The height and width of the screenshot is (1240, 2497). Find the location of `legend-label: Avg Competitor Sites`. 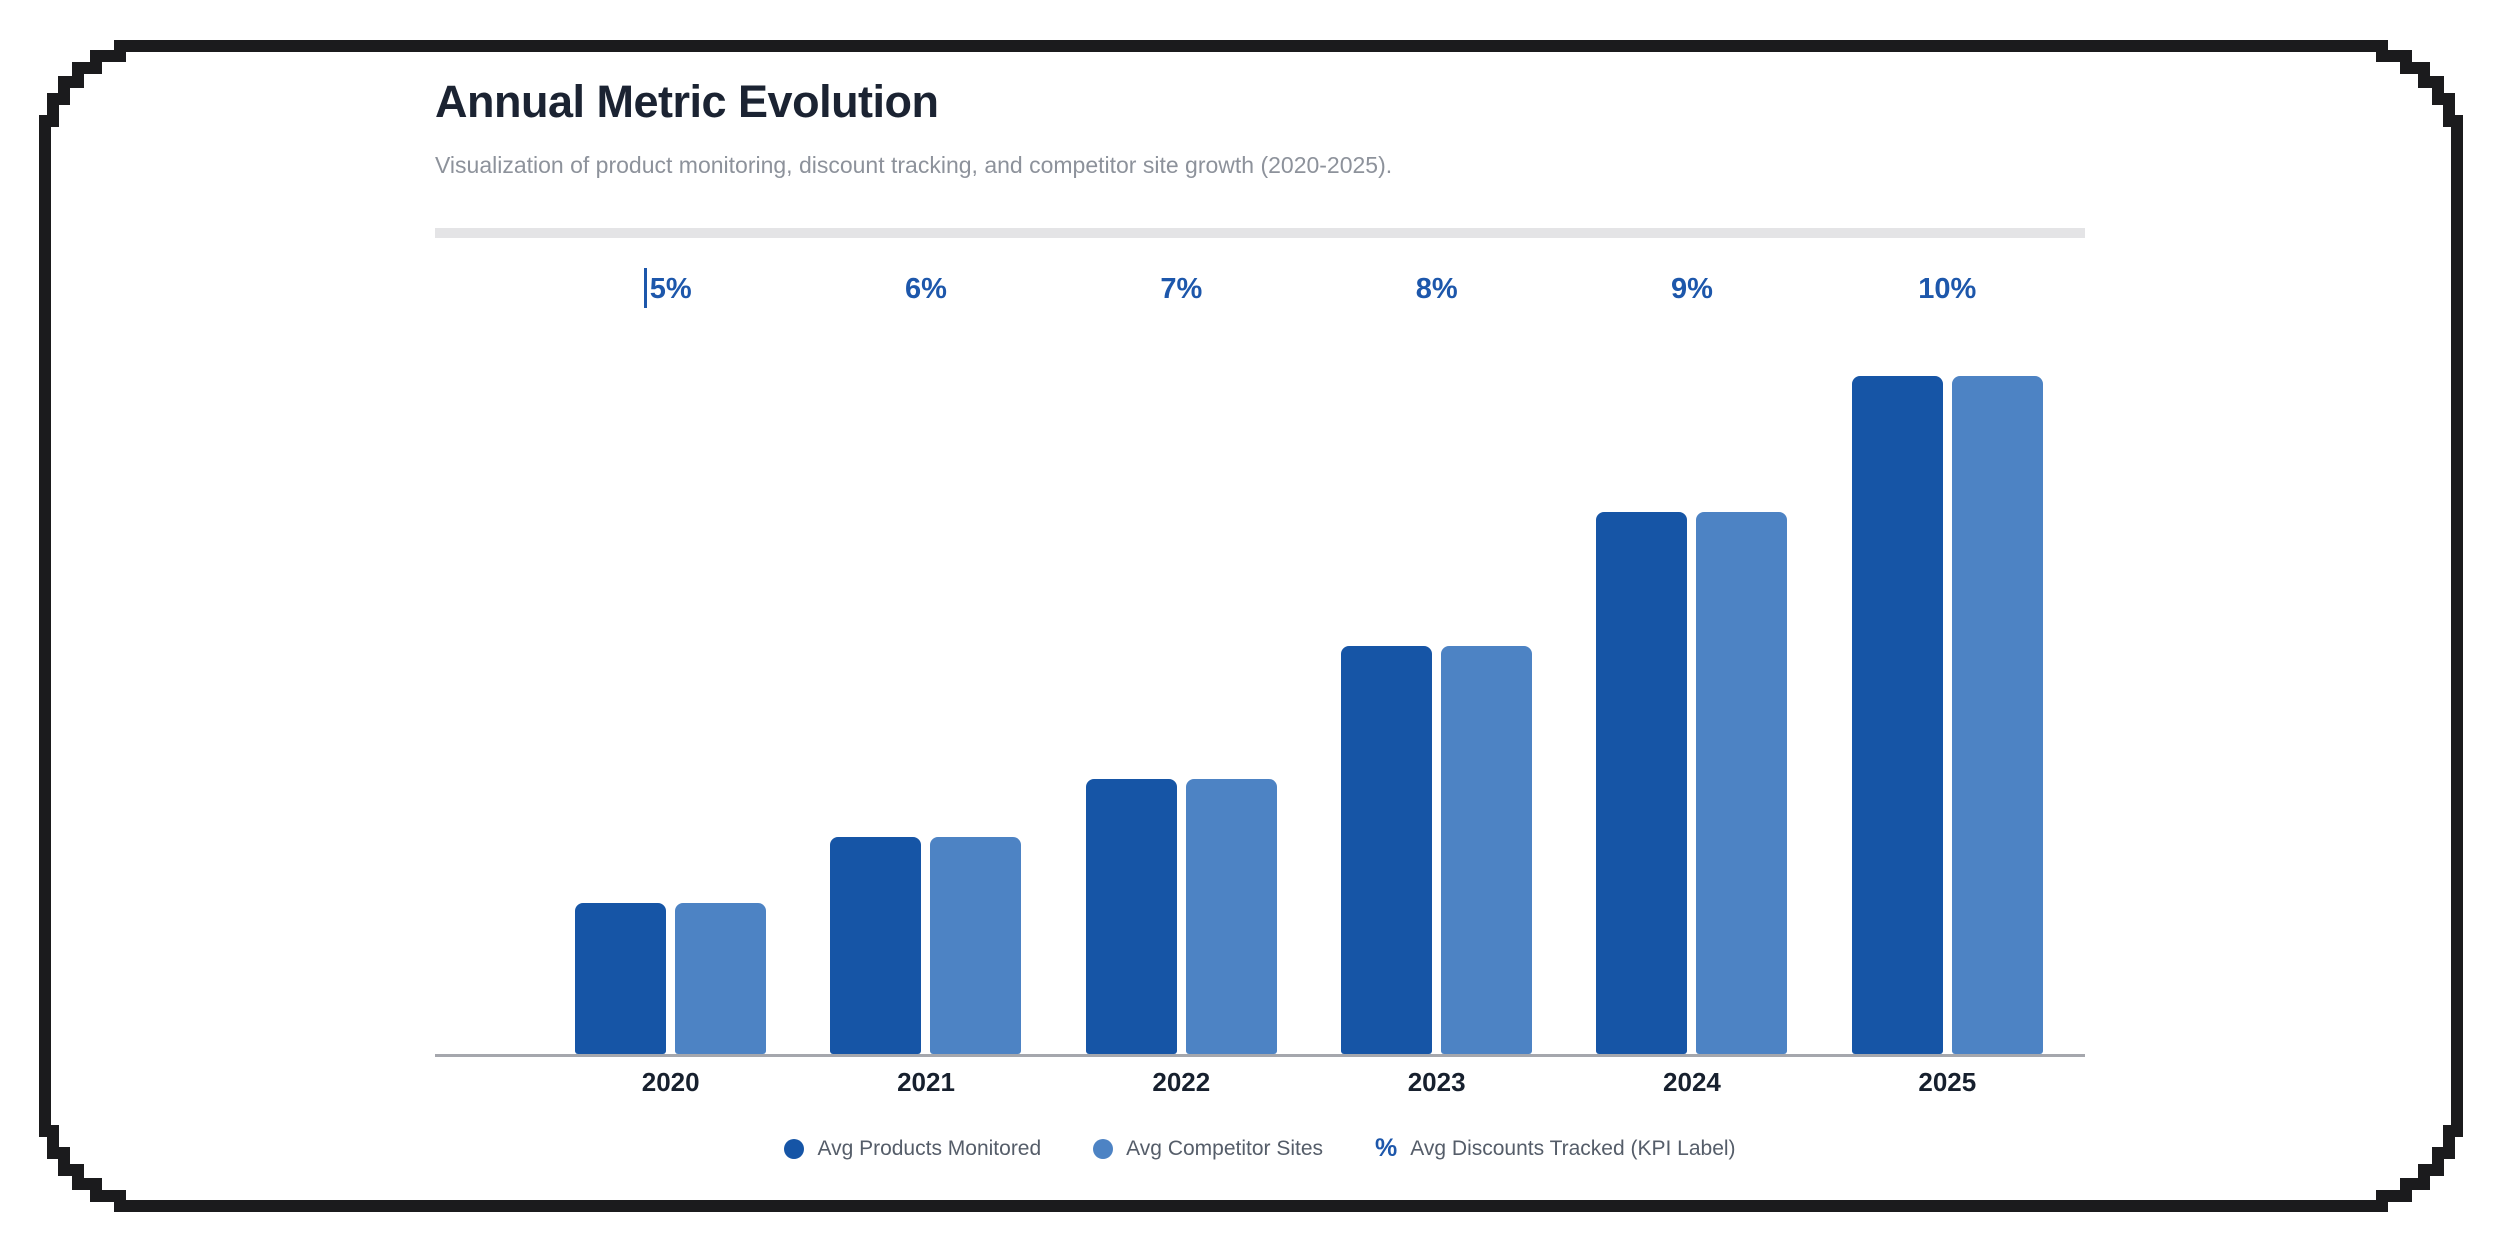

legend-label: Avg Competitor Sites is located at coordinates (1225, 1148).